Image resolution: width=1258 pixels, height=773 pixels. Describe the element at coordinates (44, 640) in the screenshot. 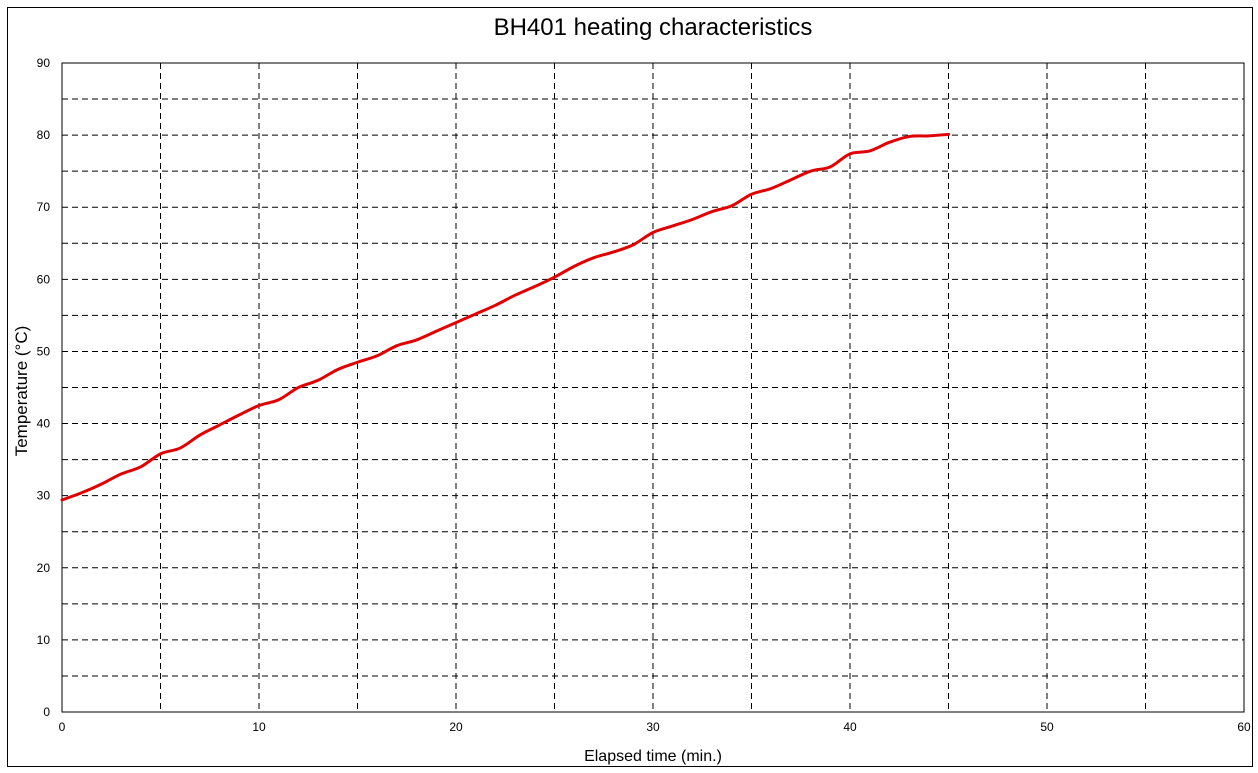

I see `y-tick-label: 10` at that location.